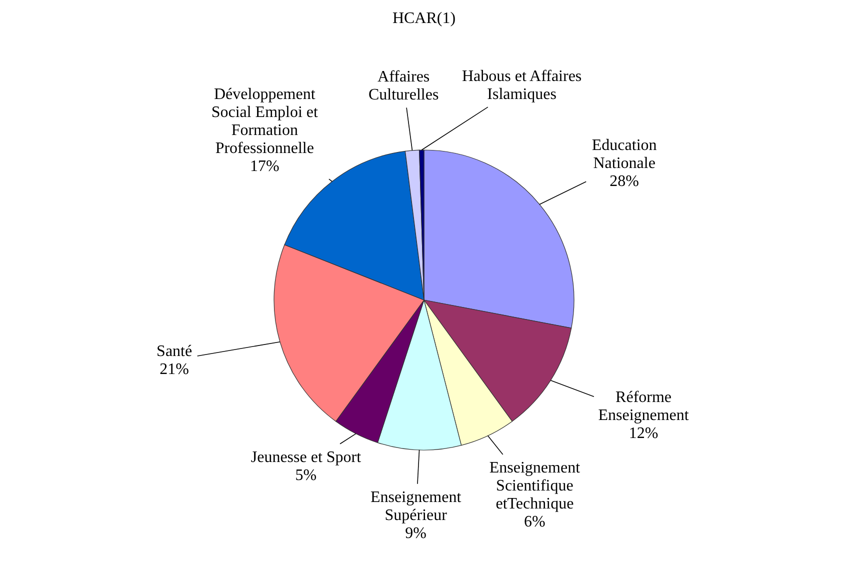 The width and height of the screenshot is (848, 568). What do you see at coordinates (306, 475) in the screenshot?
I see `data-label: 5%` at bounding box center [306, 475].